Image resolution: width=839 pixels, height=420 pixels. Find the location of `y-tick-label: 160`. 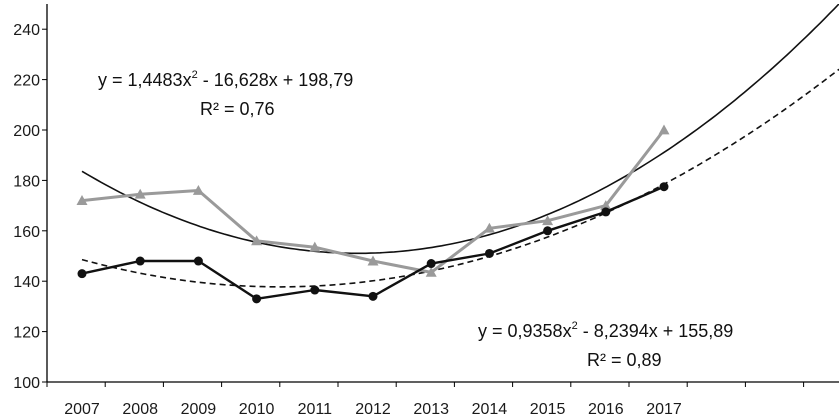

y-tick-label: 160 is located at coordinates (26, 232).